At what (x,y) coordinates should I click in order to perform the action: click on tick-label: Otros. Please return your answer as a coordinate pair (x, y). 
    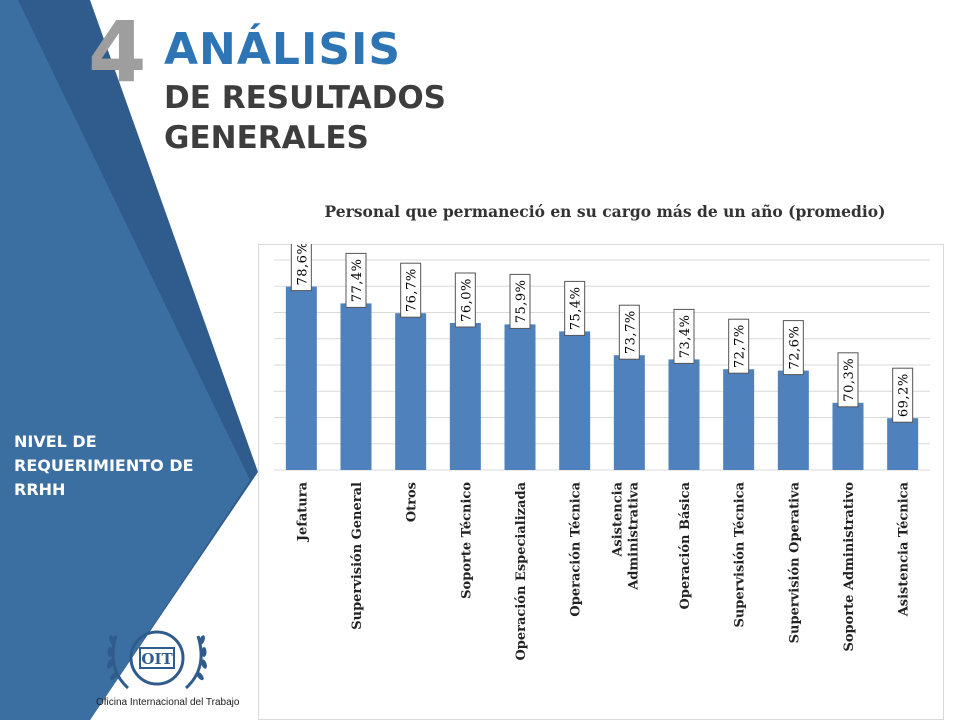
    Looking at the image, I should click on (412, 502).